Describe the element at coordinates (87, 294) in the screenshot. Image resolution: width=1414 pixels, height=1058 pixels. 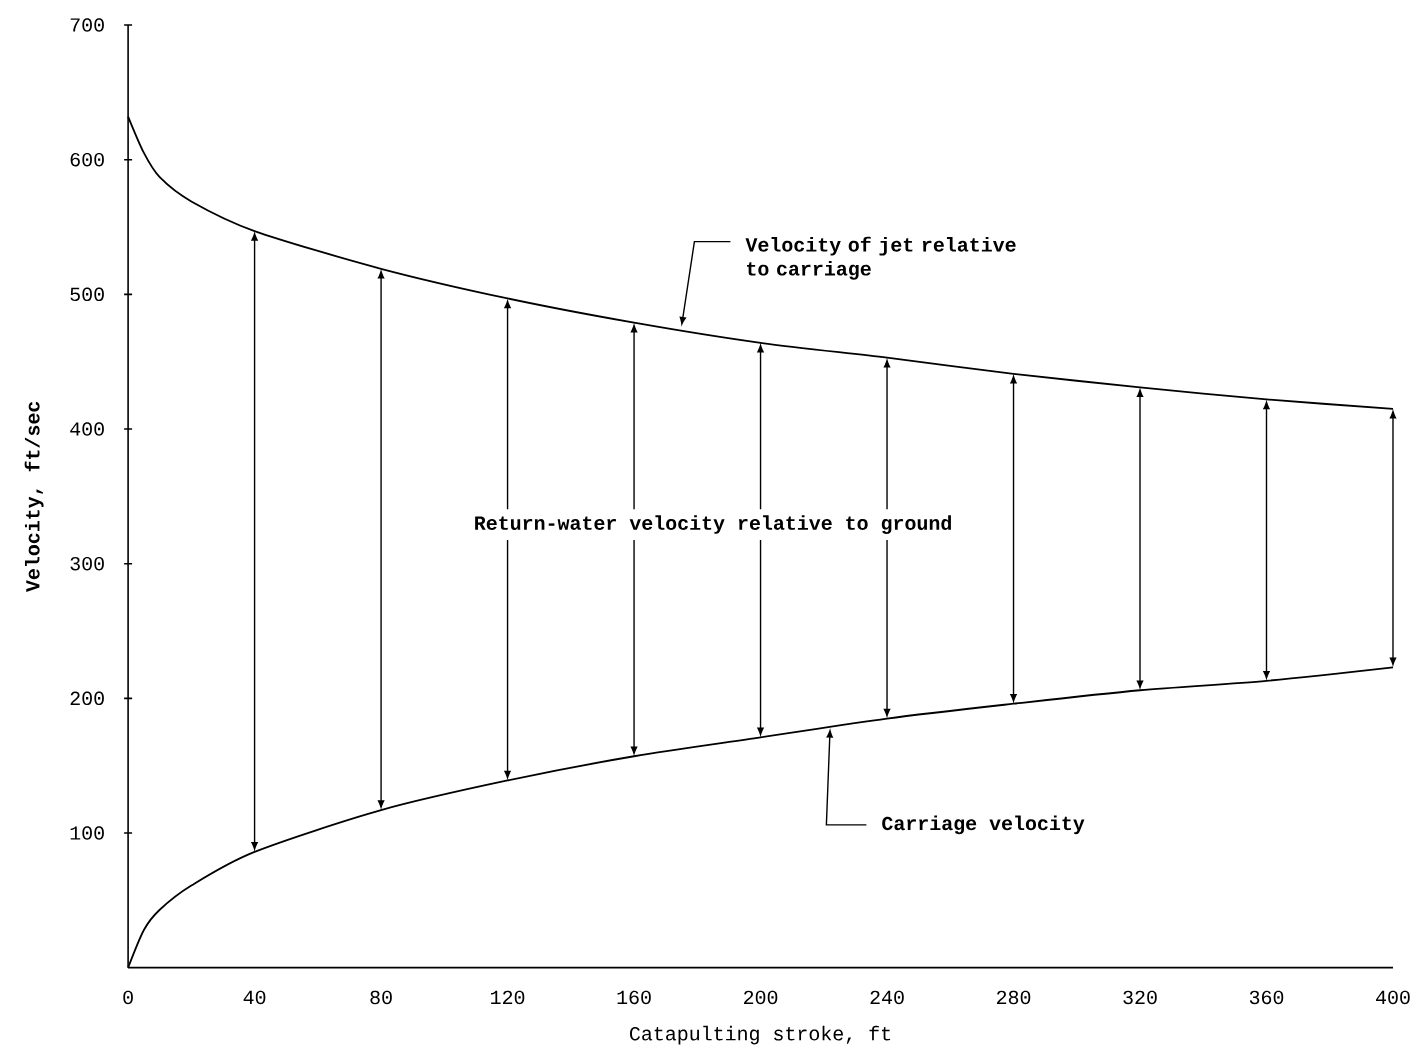
I see `y-tick-label: 500` at that location.